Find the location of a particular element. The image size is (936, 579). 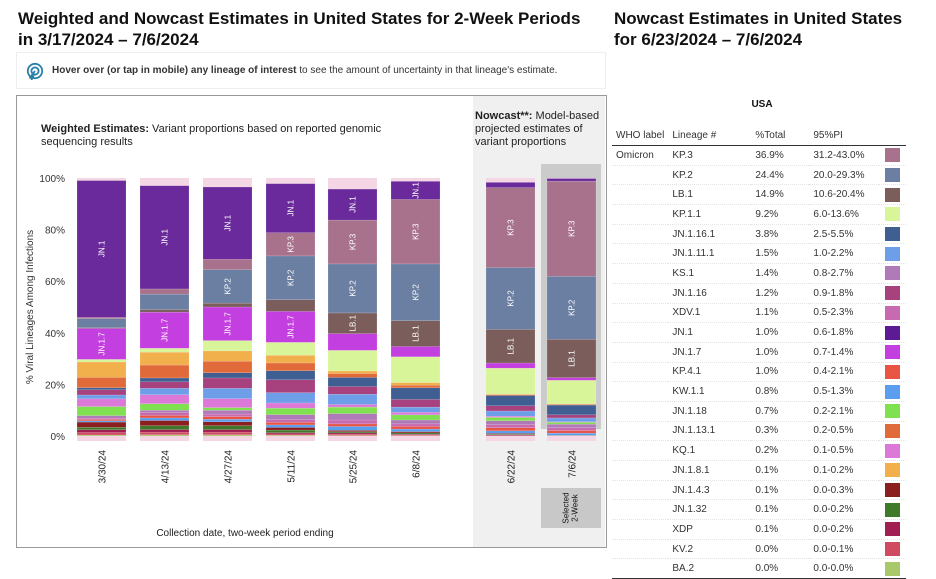

bar-5/25/24: LB.1KP.2KP.3JN.1 is located at coordinates (352, 309).